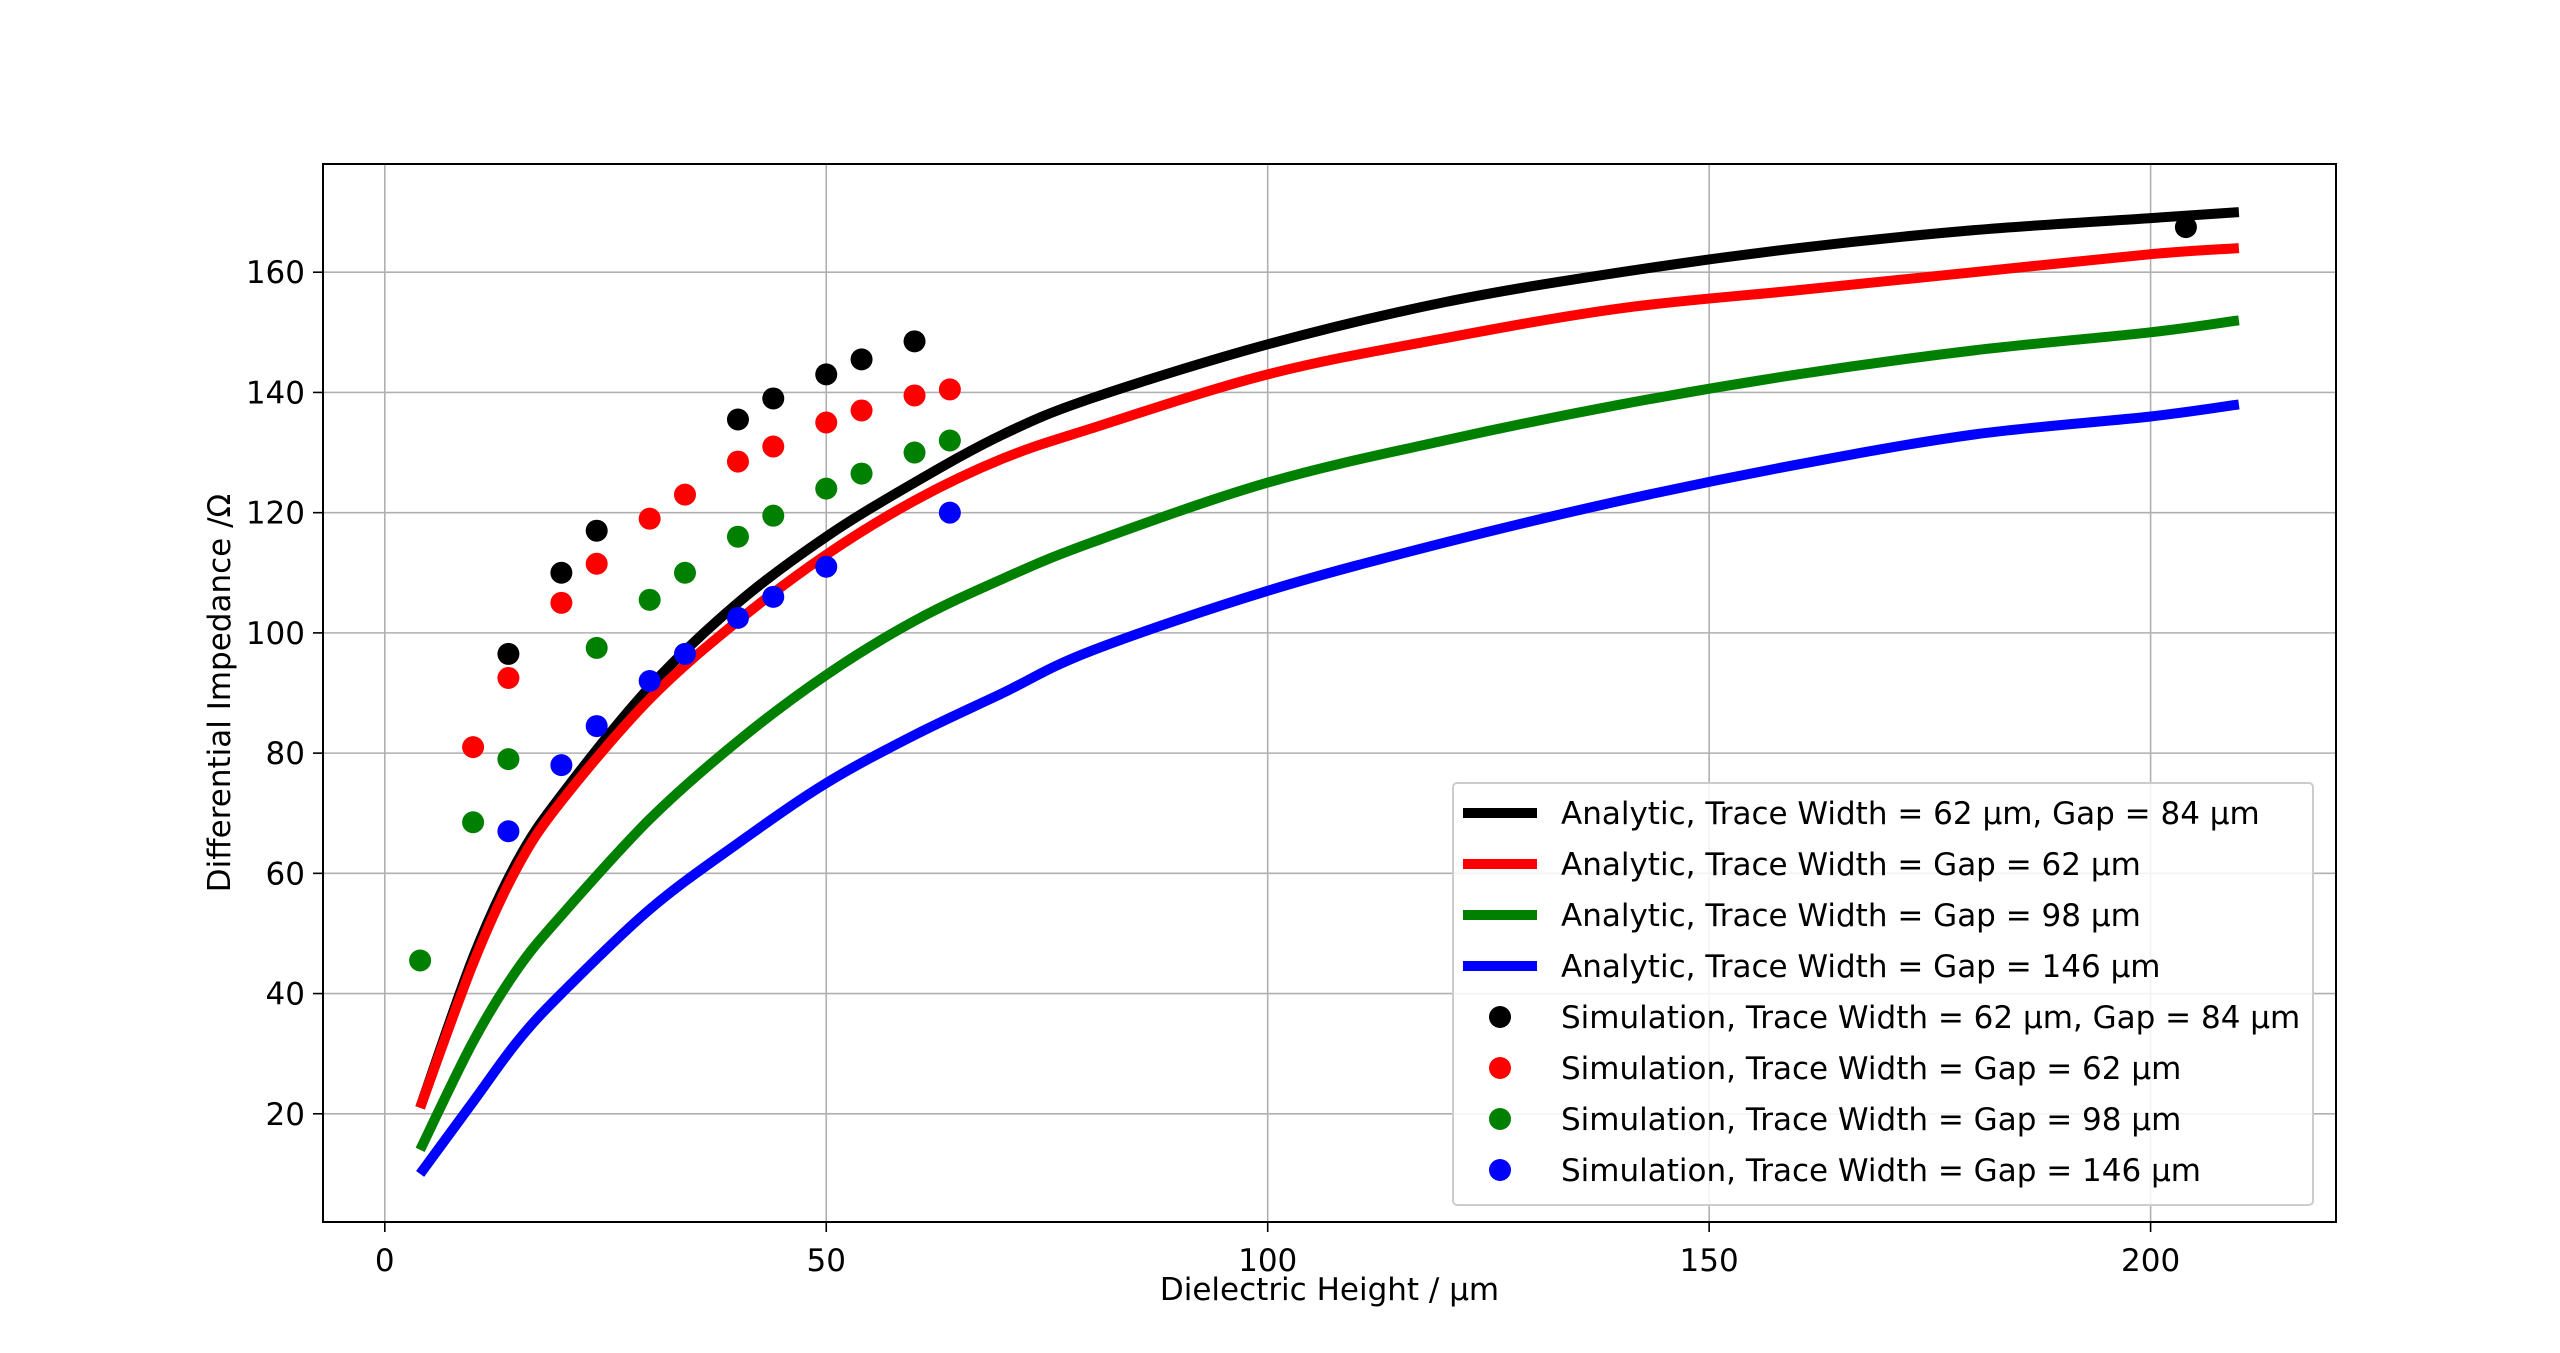  I want to click on legend-label: Simulation, Trace Width = Gap = 98 μm, so click(1871, 1120).